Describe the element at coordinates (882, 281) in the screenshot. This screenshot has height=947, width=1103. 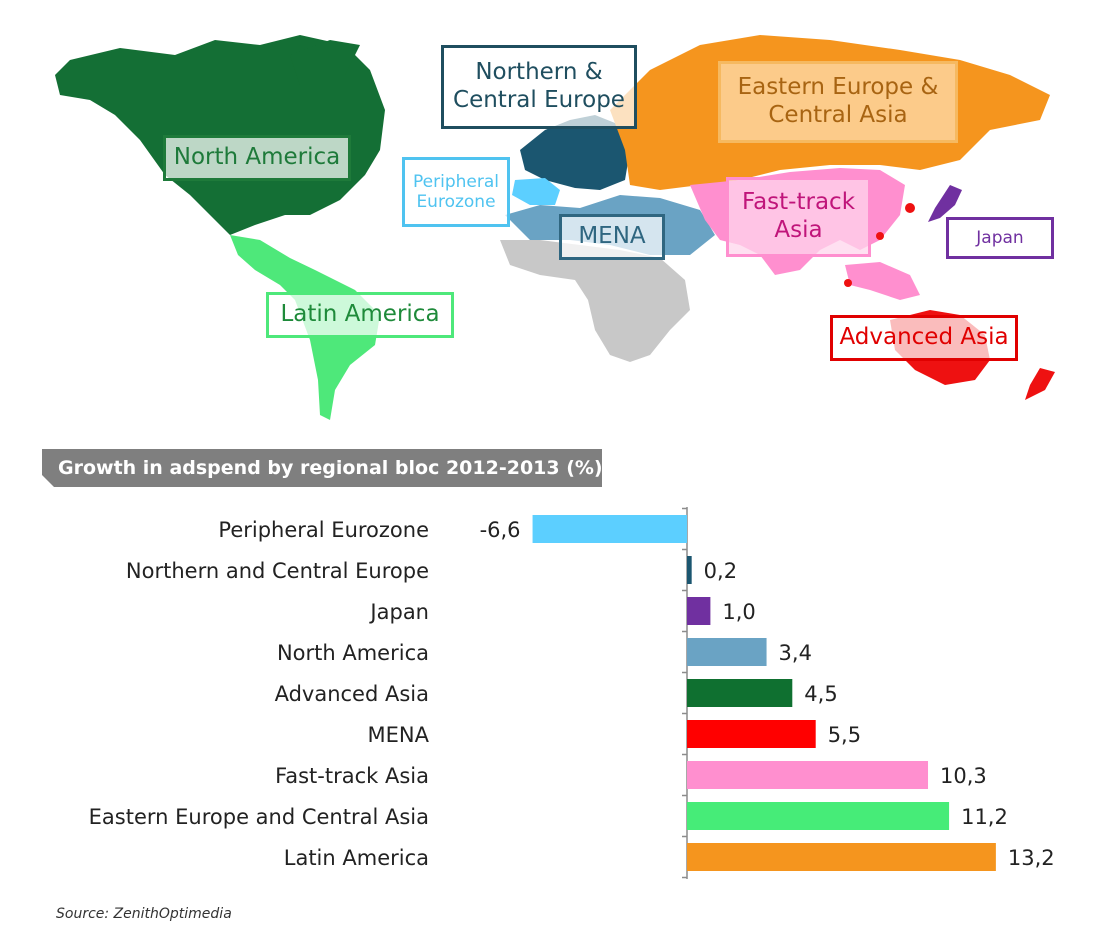
I see `region-southeast-asia` at that location.